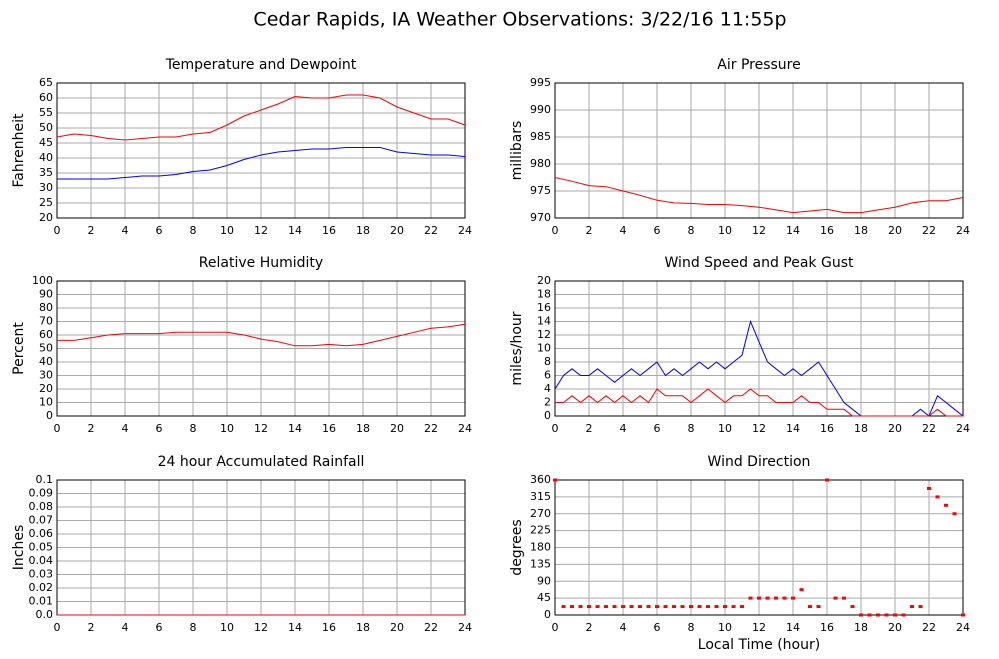  What do you see at coordinates (540, 496) in the screenshot?
I see `y-tick-label: 315` at bounding box center [540, 496].